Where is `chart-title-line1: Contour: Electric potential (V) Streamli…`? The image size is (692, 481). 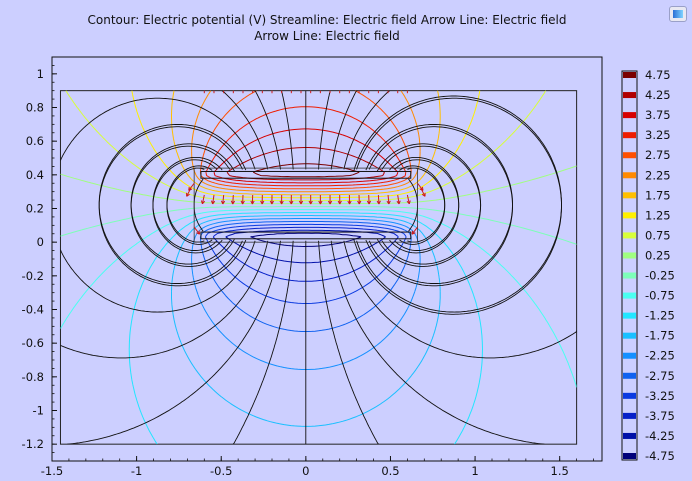
chart-title-line1: Contour: Electric potential (V) Streamli… is located at coordinates (327, 20).